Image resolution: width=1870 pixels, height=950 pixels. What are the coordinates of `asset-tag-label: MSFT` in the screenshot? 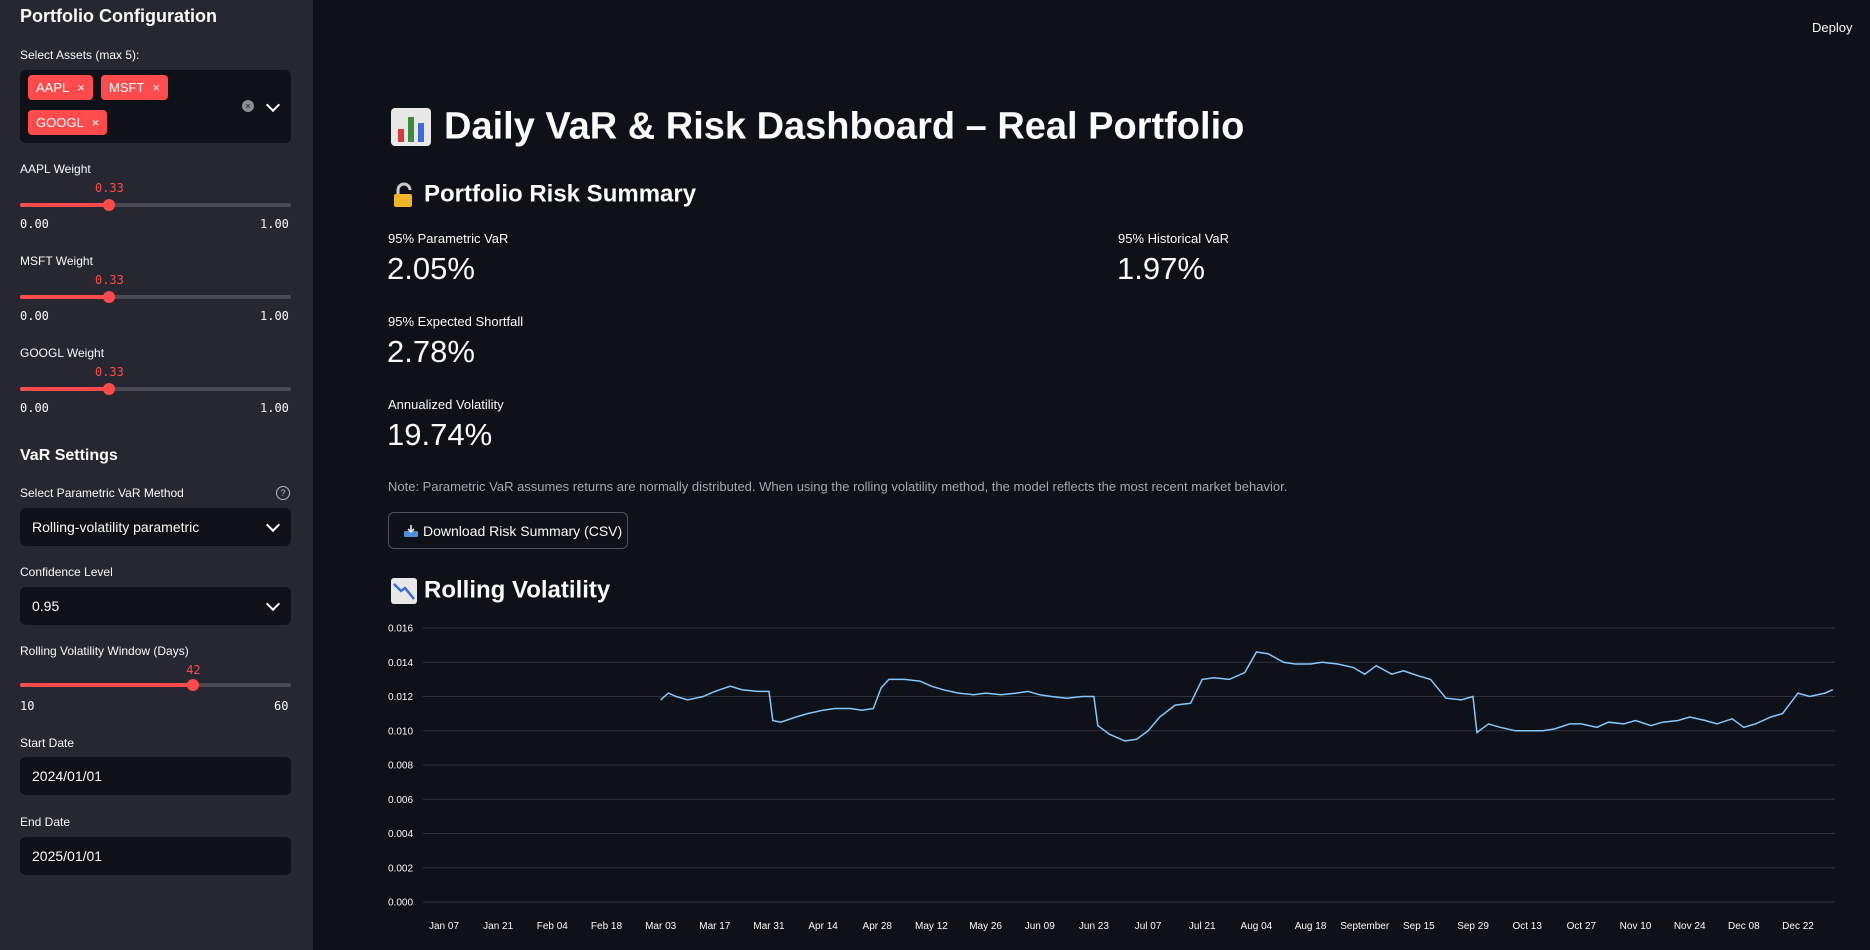 It's located at (127, 87).